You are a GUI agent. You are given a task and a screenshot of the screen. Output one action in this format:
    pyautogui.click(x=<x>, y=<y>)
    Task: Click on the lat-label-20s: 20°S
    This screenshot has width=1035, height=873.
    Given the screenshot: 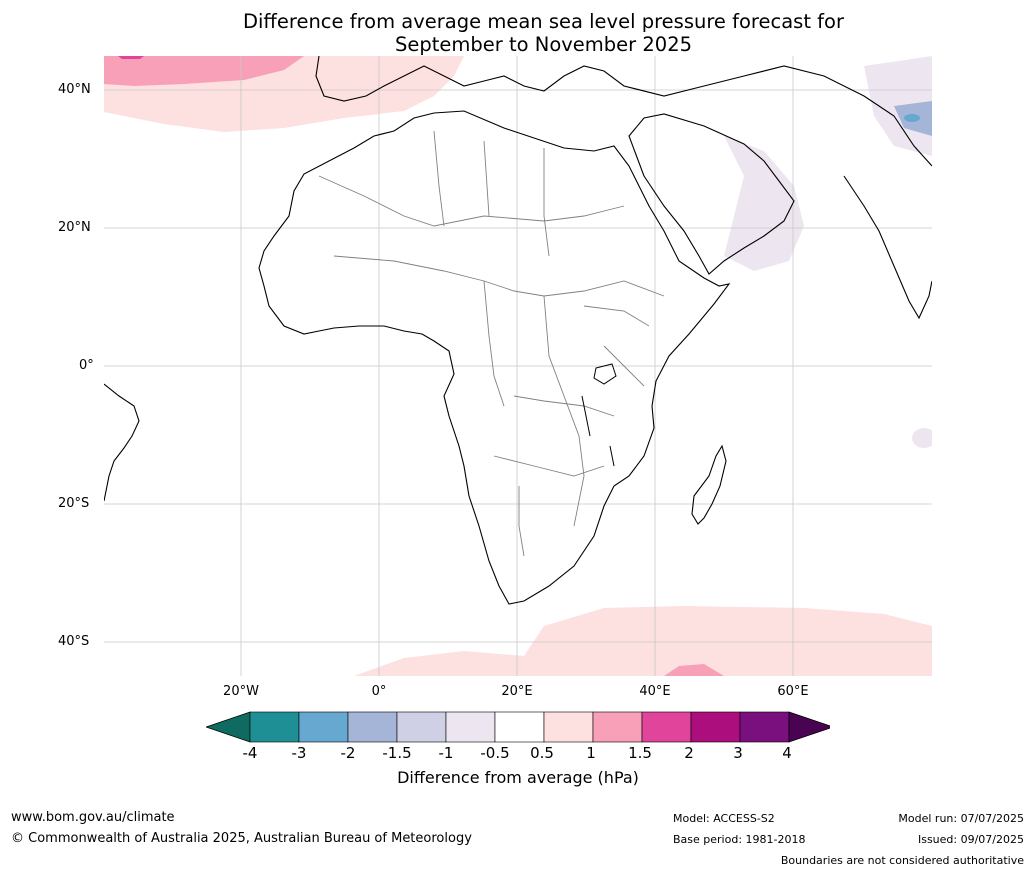 What is the action you would take?
    pyautogui.click(x=74, y=503)
    